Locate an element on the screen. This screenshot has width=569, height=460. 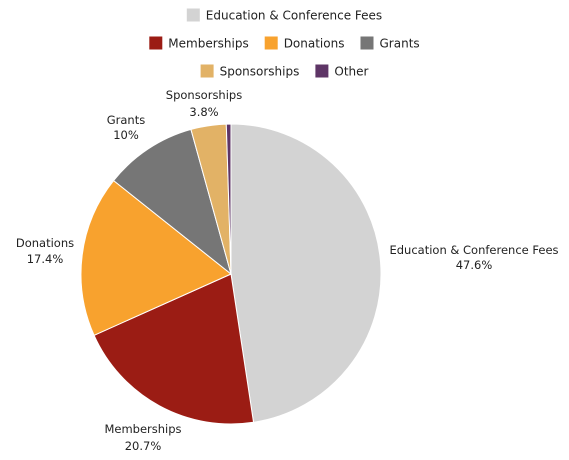
pie-slice-grants is located at coordinates (172, 202).